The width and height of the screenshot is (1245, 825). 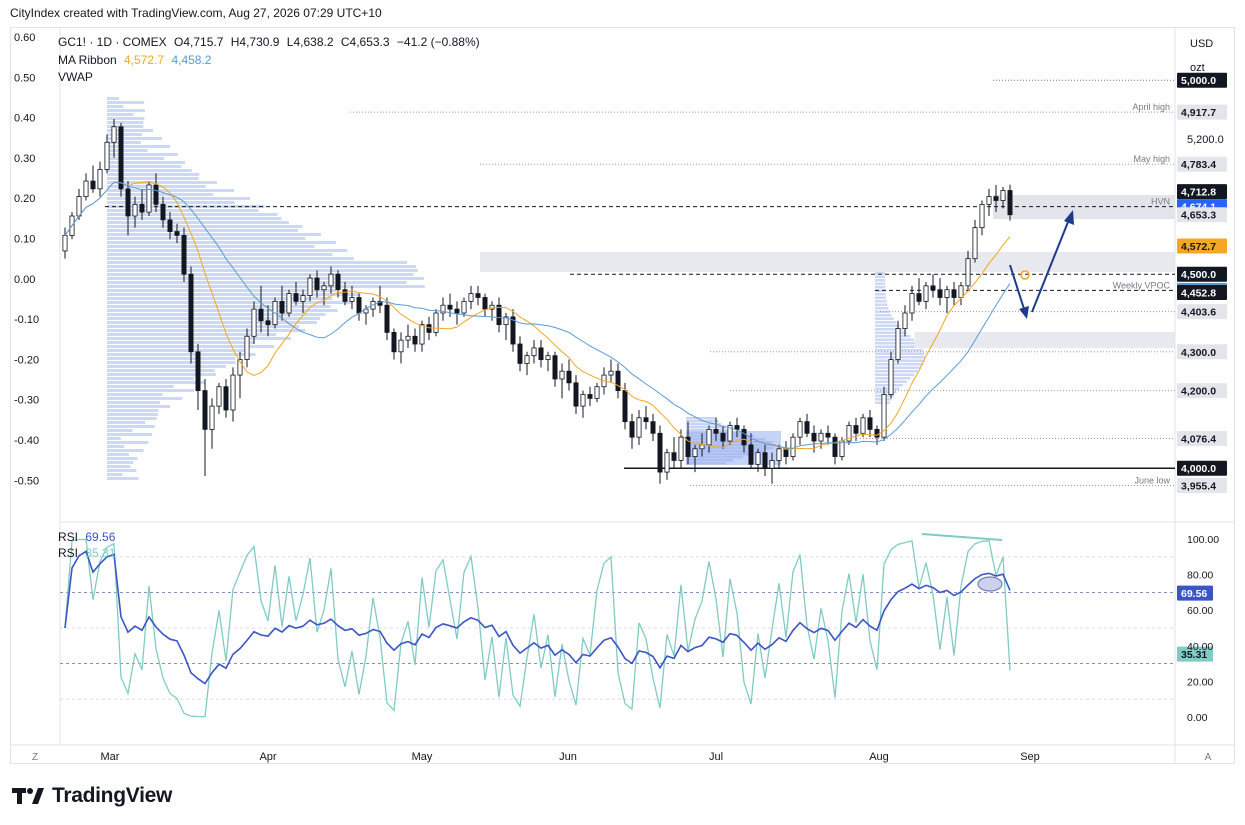 I want to click on arrow-up-line, so click(x=1051, y=264).